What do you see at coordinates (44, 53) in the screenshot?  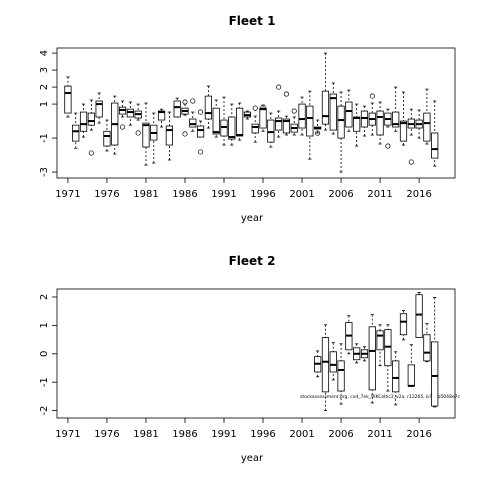 I see `y-tick-label: 4` at bounding box center [44, 53].